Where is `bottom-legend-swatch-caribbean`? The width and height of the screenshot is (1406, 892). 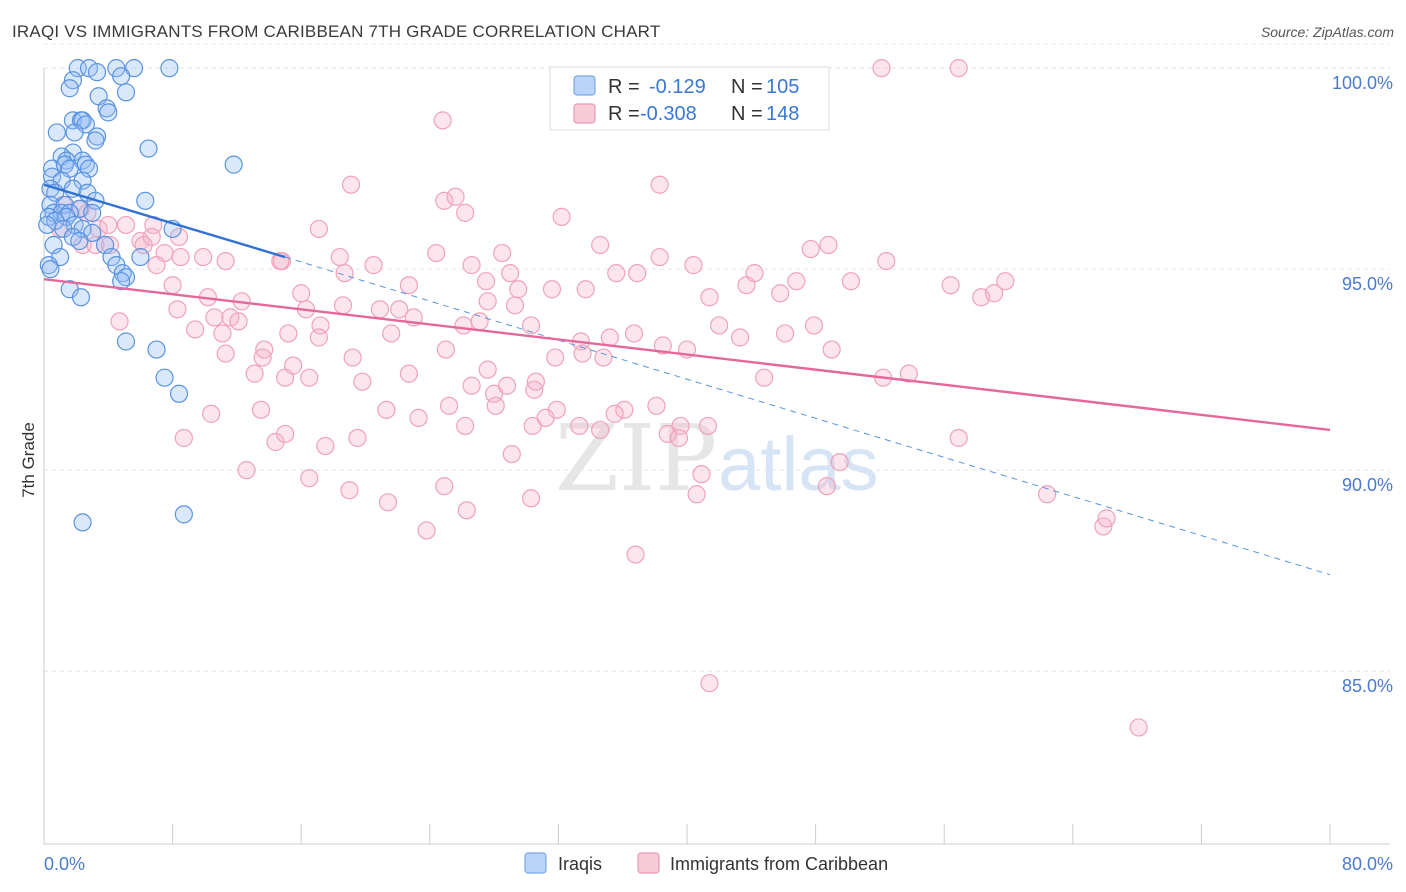
bottom-legend-swatch-caribbean is located at coordinates (648, 863).